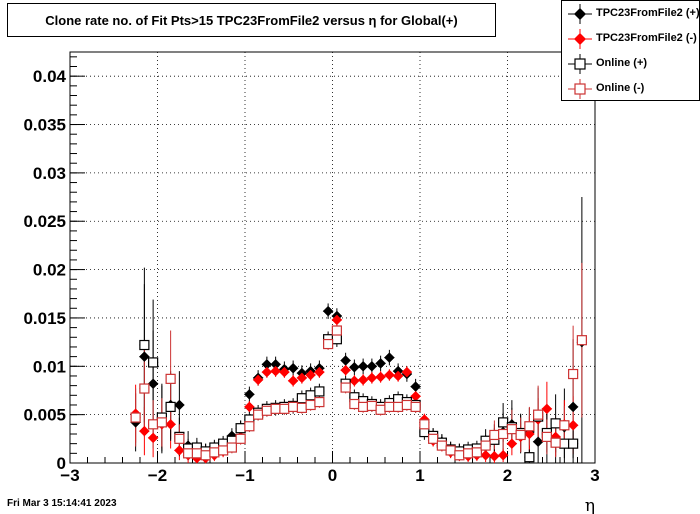 This screenshot has width=700, height=514. I want to click on legend-label: TPC23FromFile2 (+), so click(648, 13).